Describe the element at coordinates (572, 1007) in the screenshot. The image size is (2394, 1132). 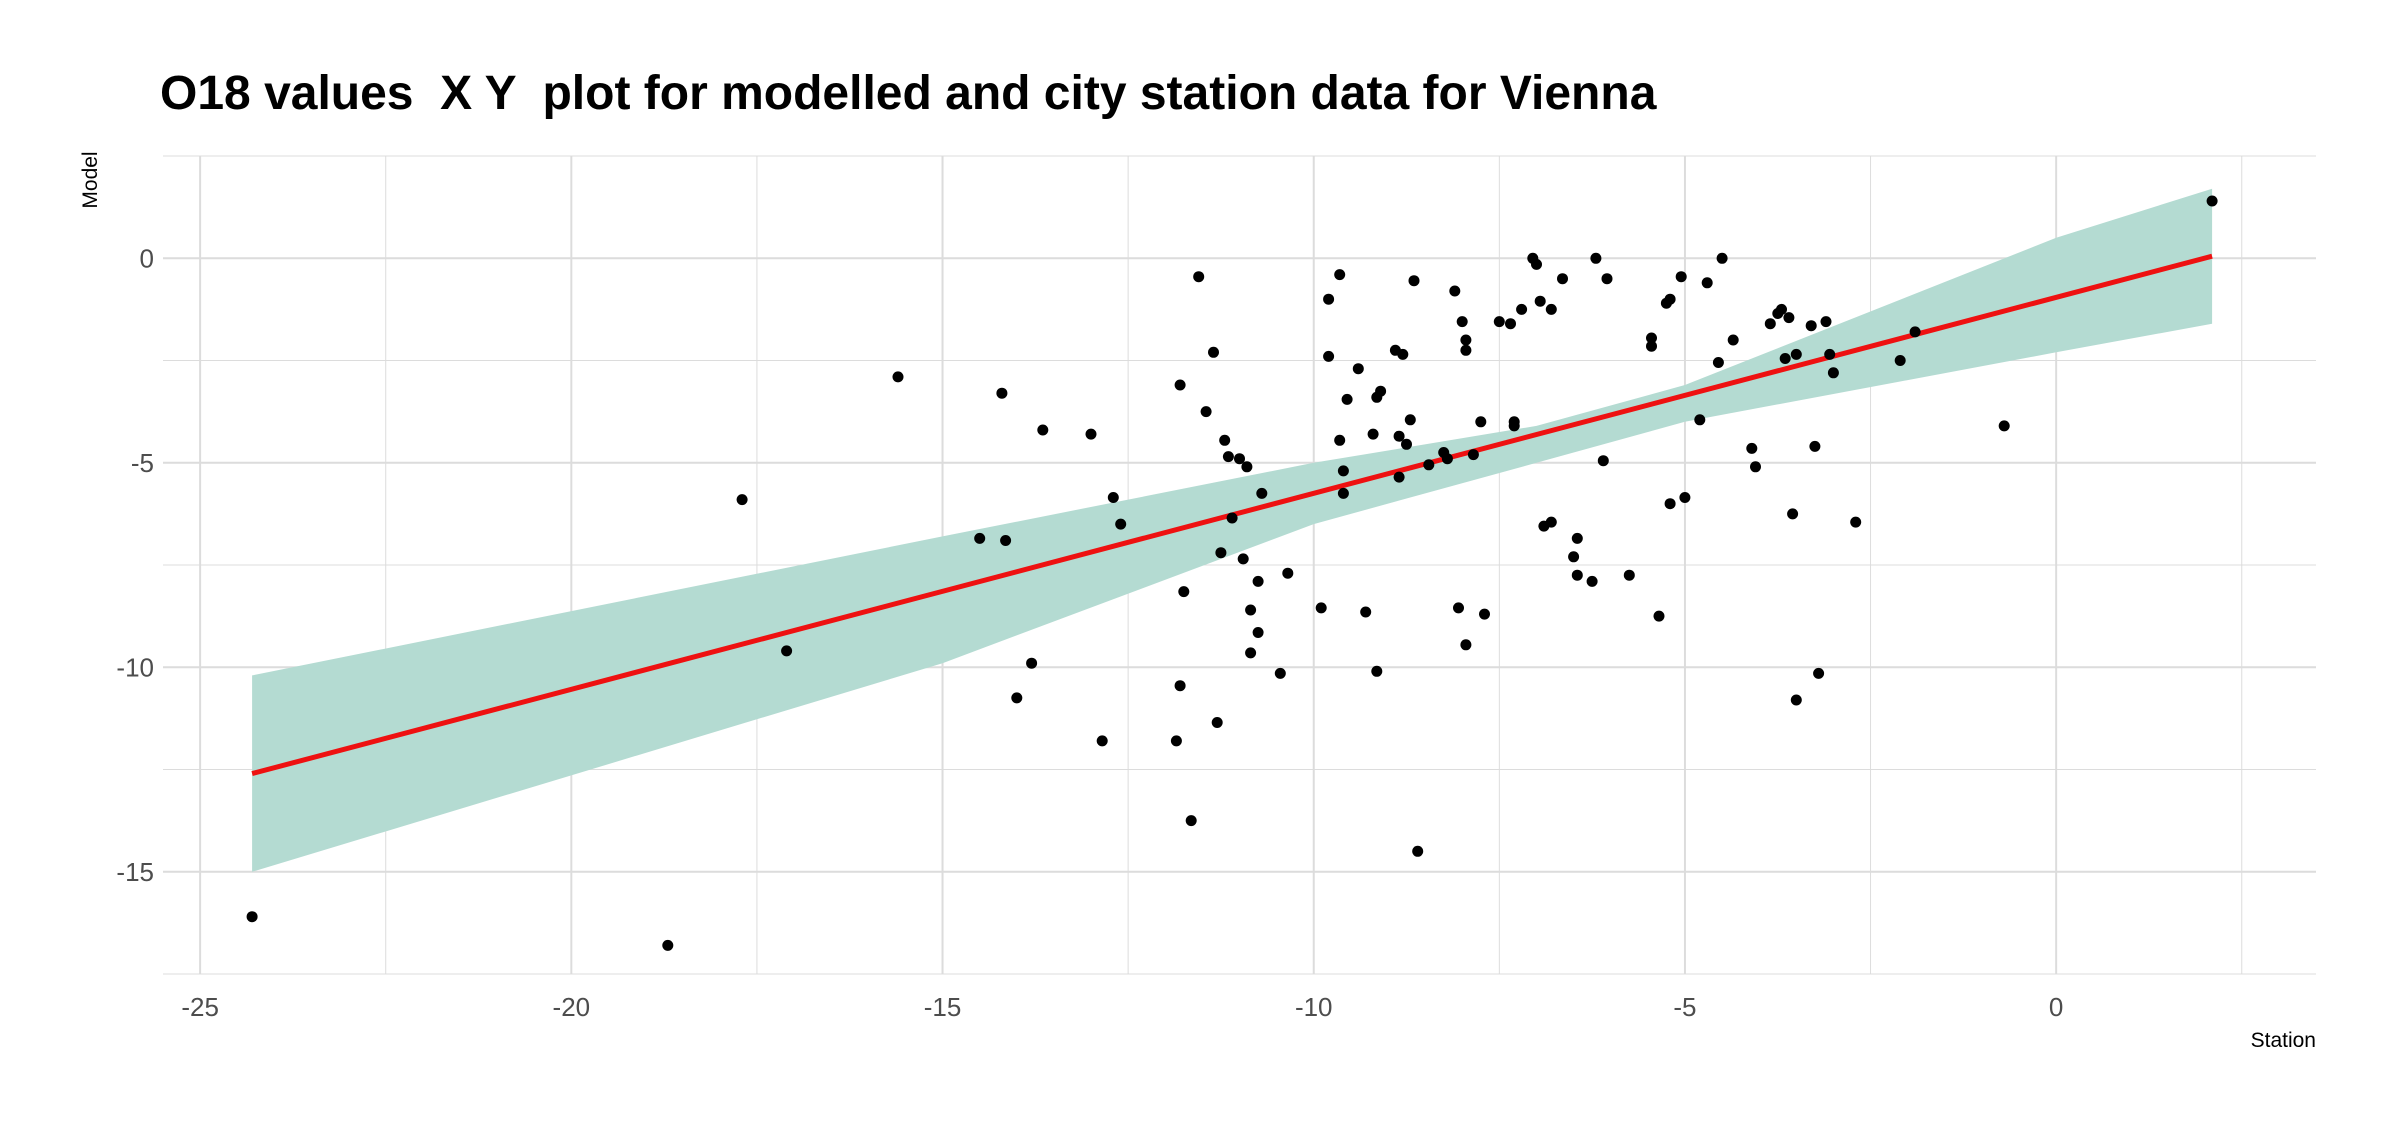
I see `x-tick-label: -20` at that location.